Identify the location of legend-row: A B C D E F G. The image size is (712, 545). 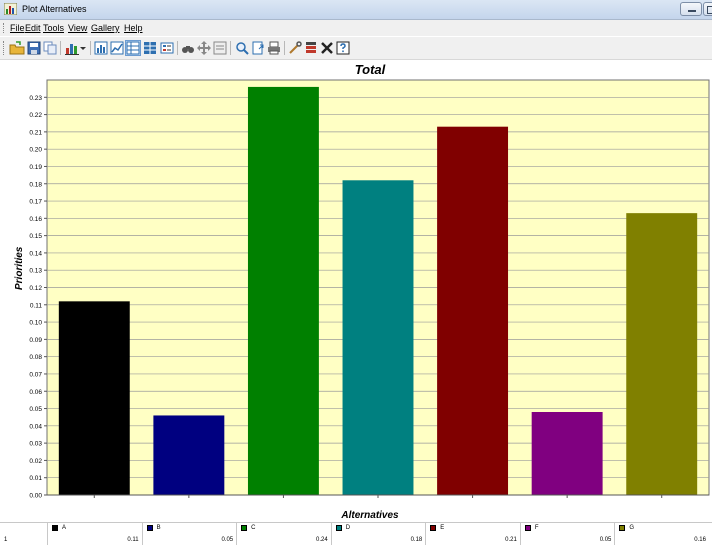
(356, 529).